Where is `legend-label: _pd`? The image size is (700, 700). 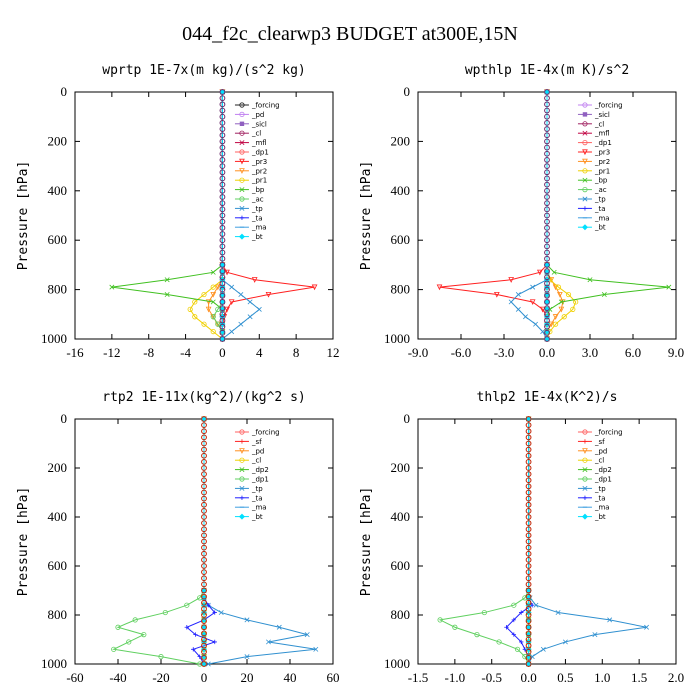
legend-label: _pd is located at coordinates (600, 451).